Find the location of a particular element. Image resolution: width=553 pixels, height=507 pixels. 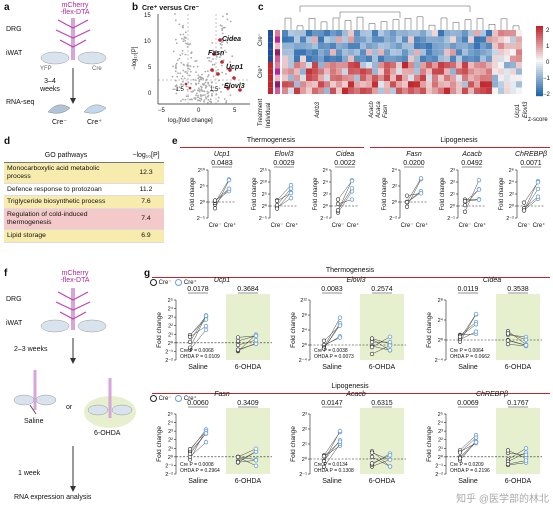

volcano-xtick: −5 is located at coordinates (161, 111).